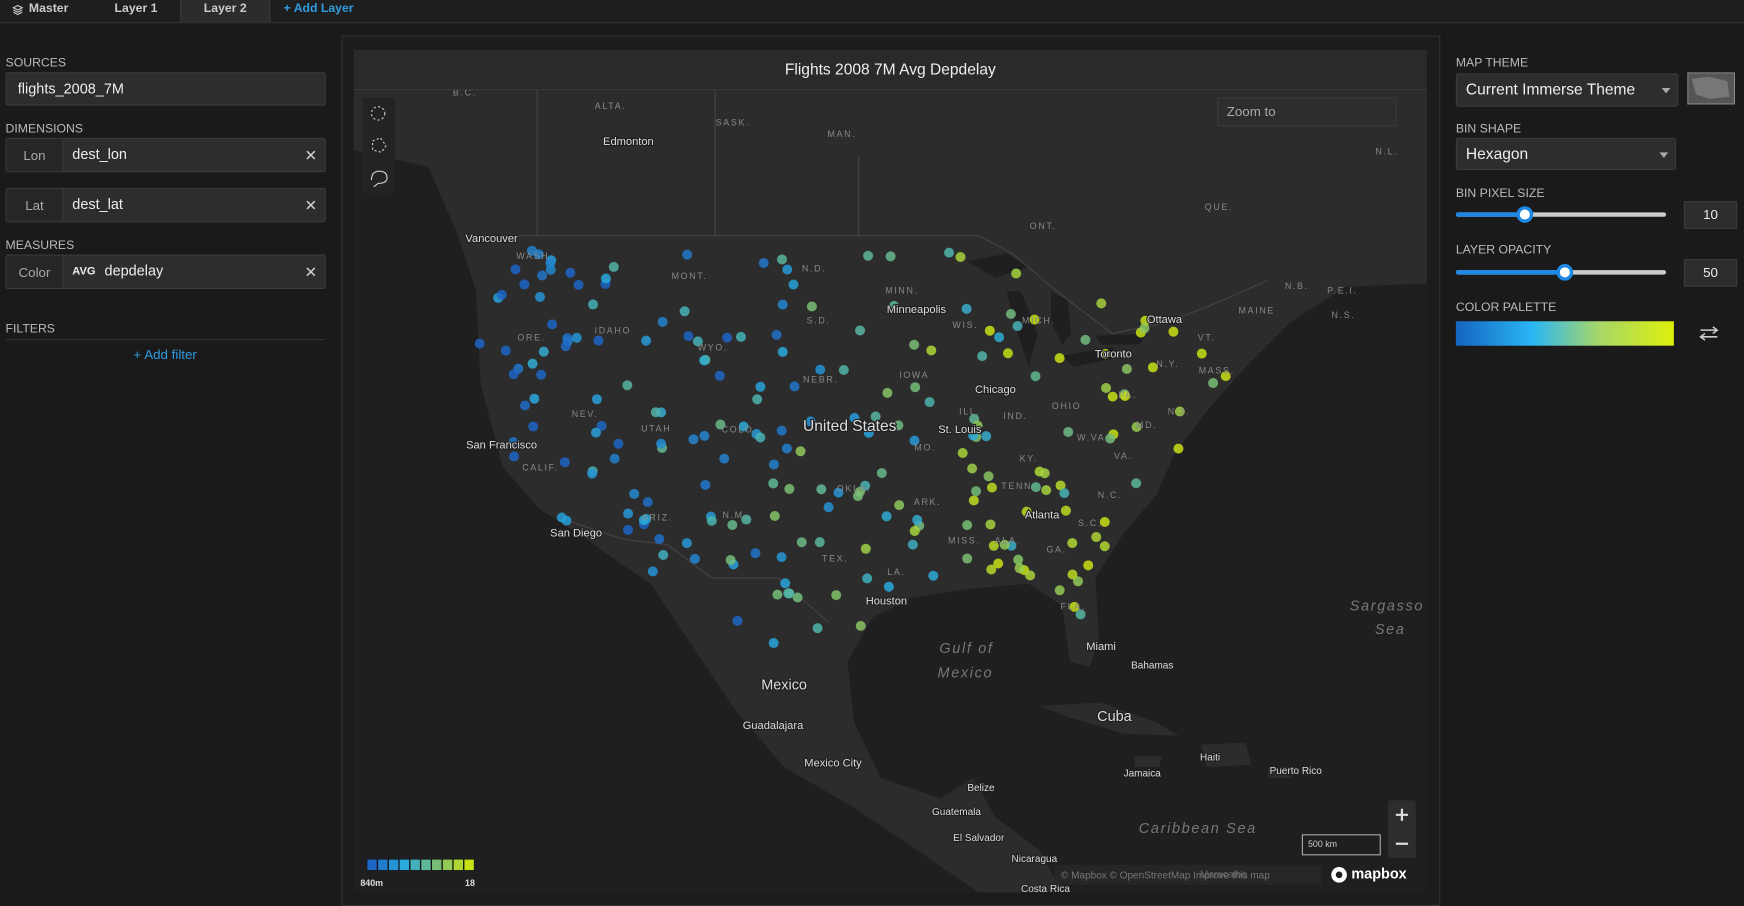  Describe the element at coordinates (1018, 486) in the screenshot. I see `map-label: TENN.` at that location.